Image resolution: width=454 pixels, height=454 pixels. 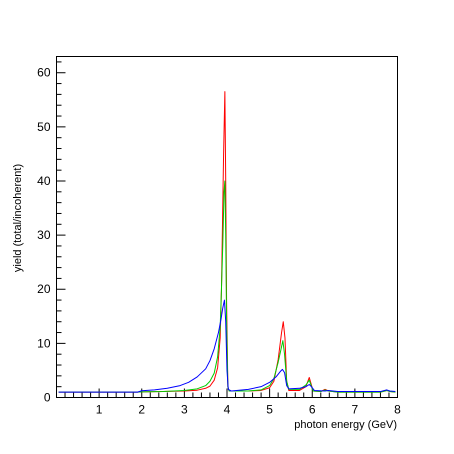 I want to click on x-tick-label: 5, so click(x=269, y=410).